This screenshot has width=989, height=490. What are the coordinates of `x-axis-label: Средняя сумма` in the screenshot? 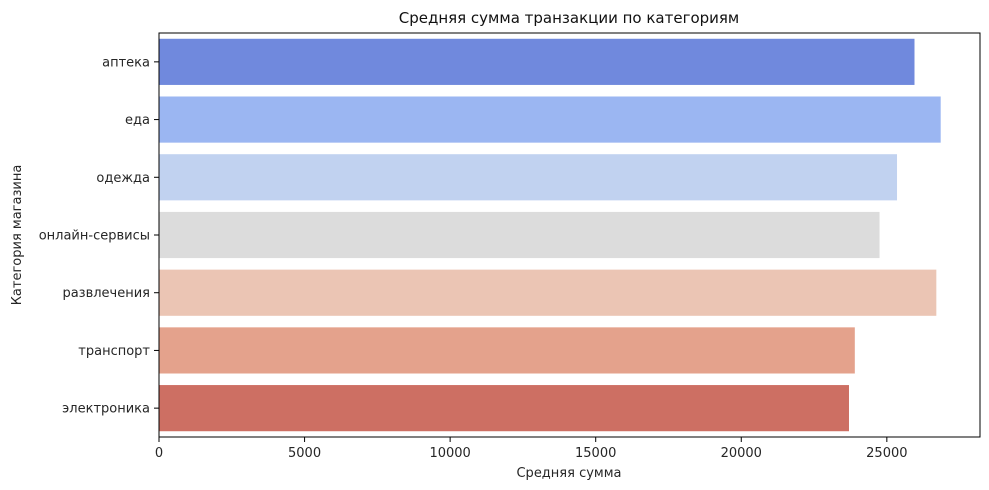 It's located at (568, 473).